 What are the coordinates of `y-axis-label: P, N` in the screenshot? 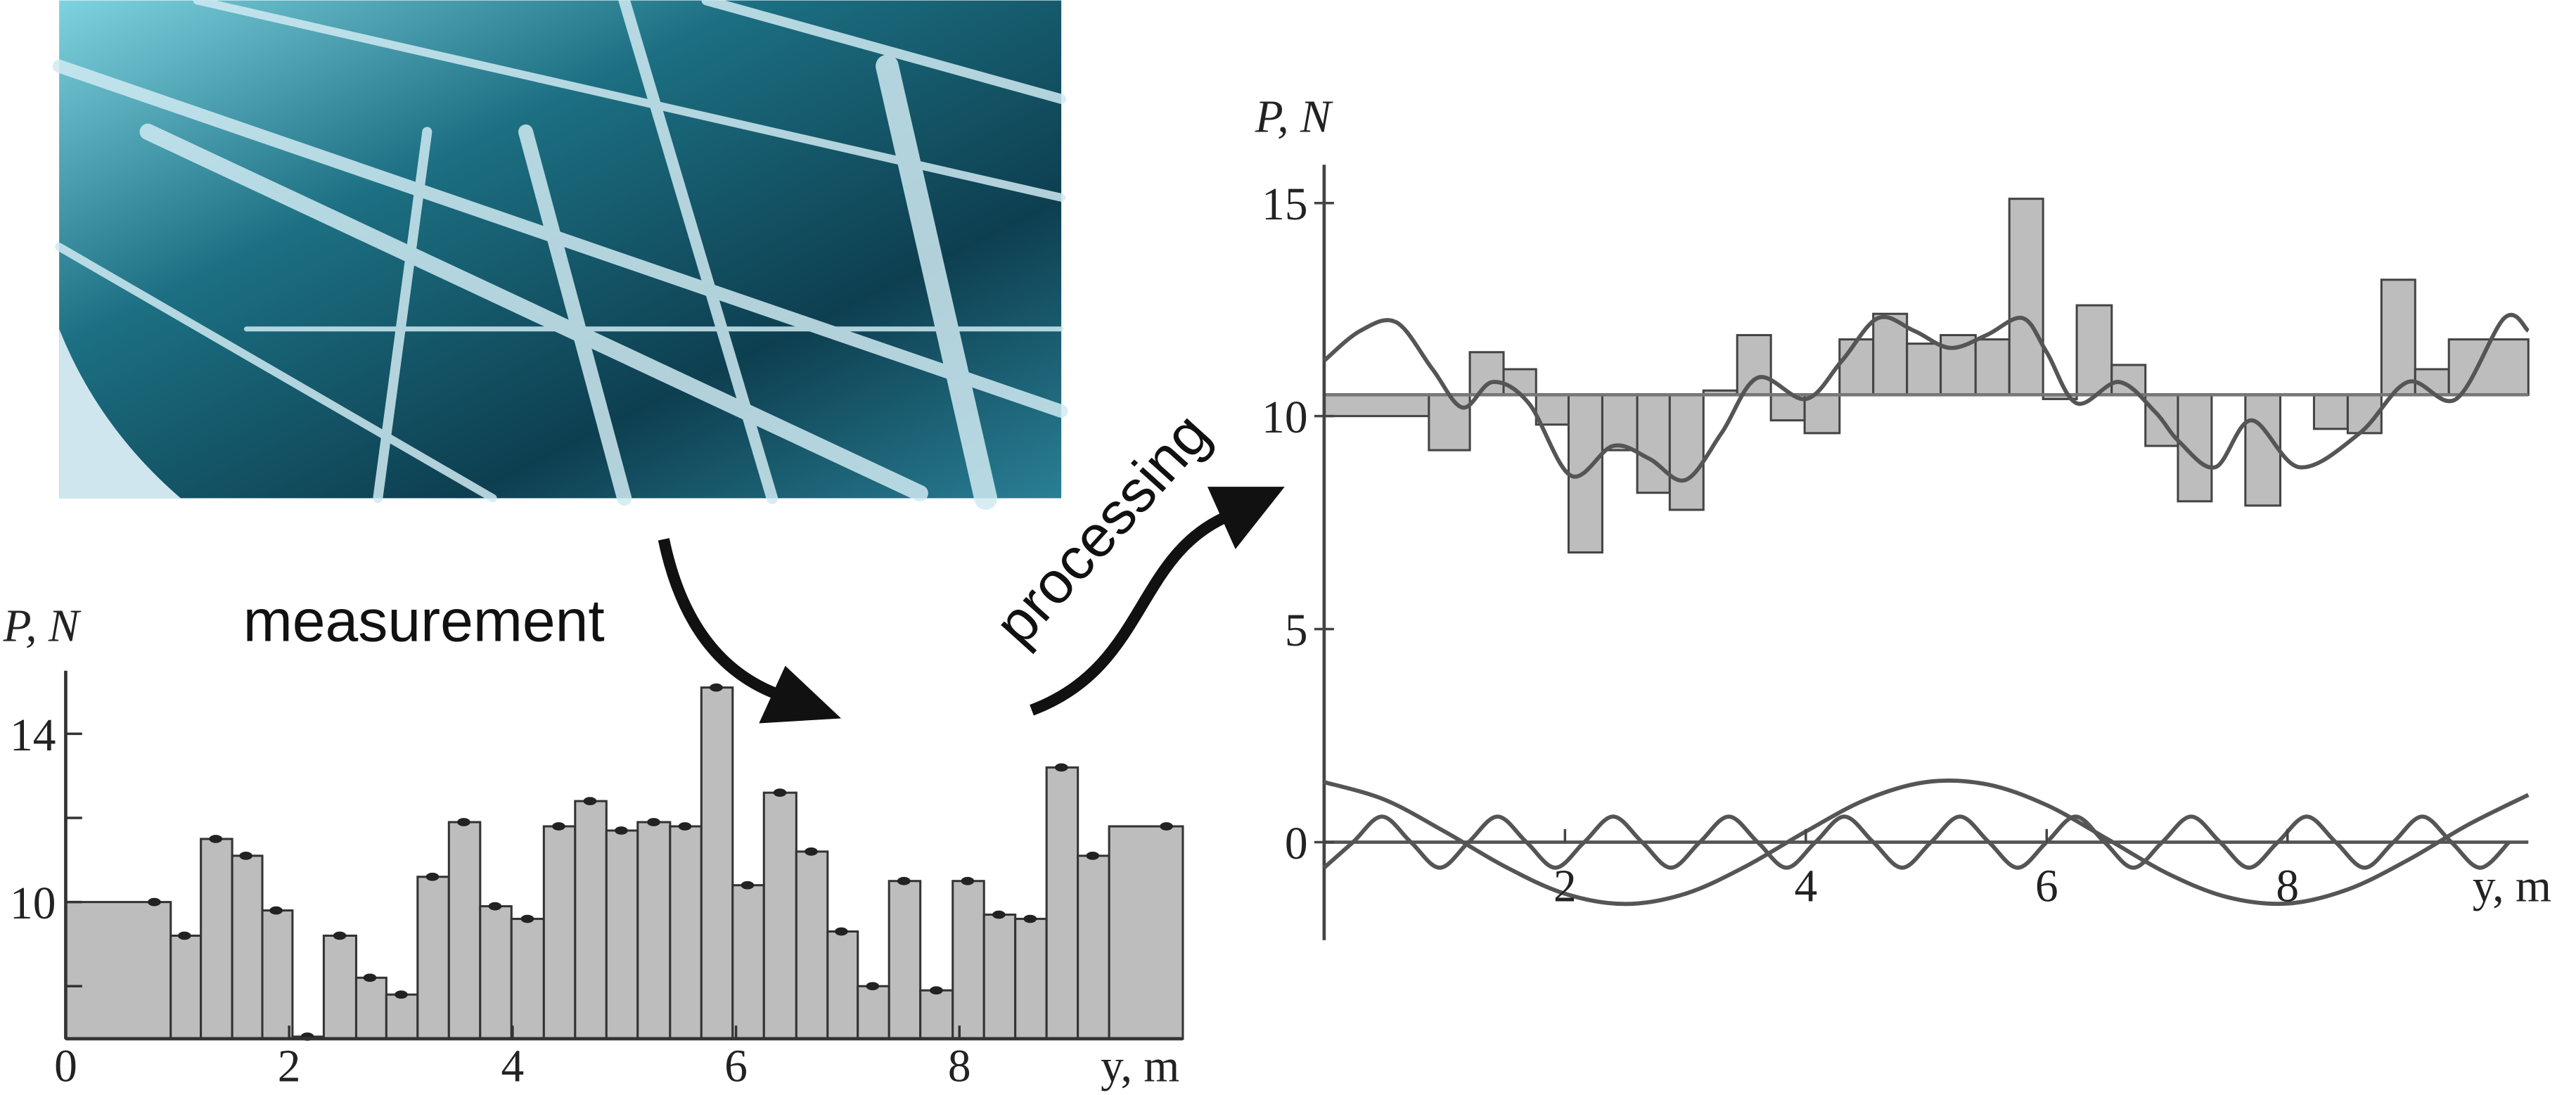 It's located at (42, 626).